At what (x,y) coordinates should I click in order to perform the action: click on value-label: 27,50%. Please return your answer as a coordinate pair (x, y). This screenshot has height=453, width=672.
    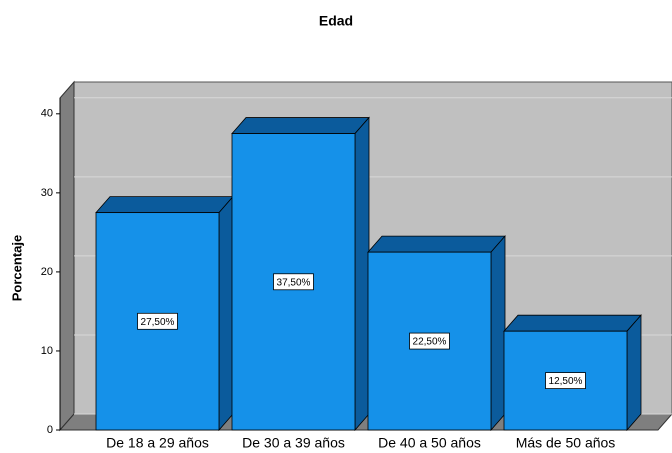
    Looking at the image, I should click on (158, 322).